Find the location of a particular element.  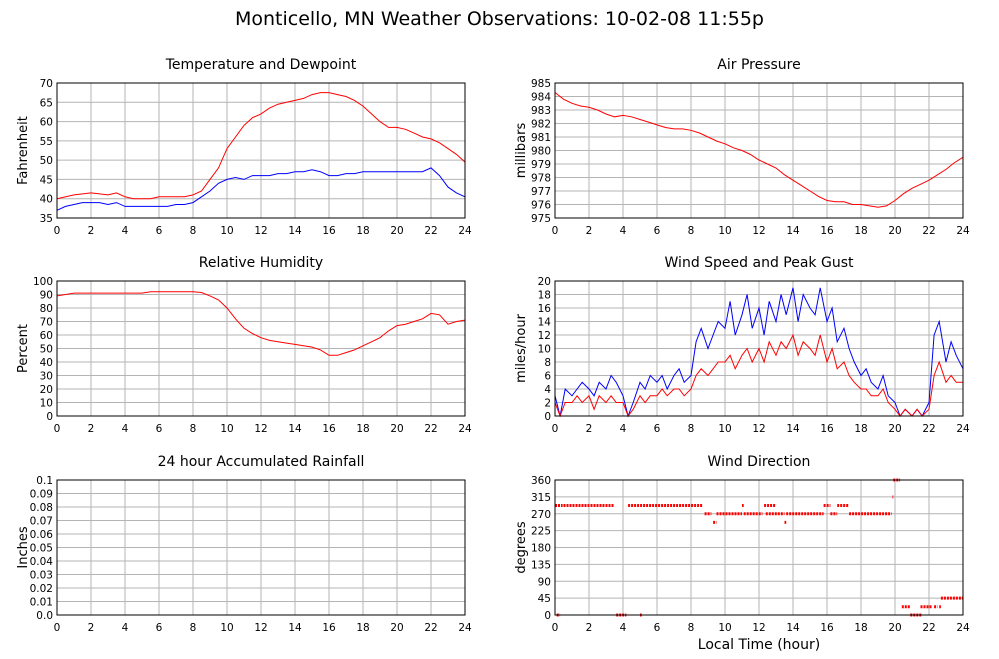

y-tick-label: 985 is located at coordinates (541, 84).